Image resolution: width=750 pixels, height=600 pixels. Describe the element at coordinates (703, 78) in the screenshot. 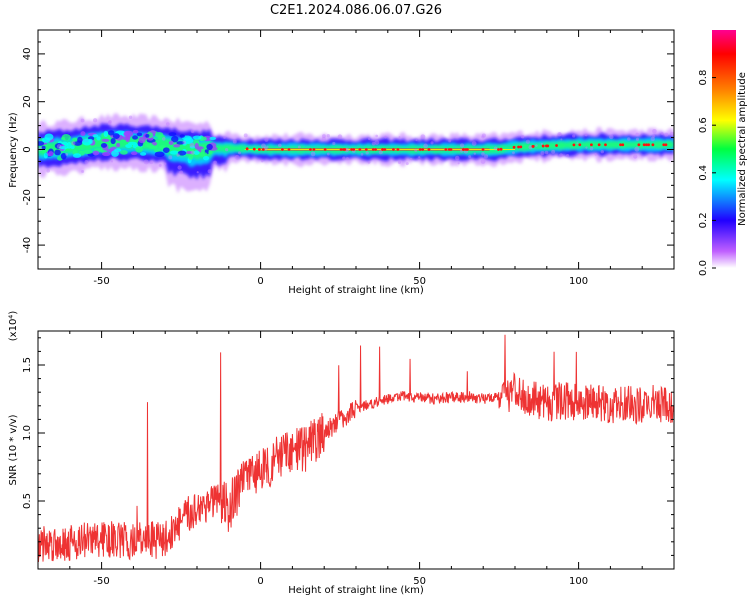

I see `colorbar-tick-label: 0.8` at that location.